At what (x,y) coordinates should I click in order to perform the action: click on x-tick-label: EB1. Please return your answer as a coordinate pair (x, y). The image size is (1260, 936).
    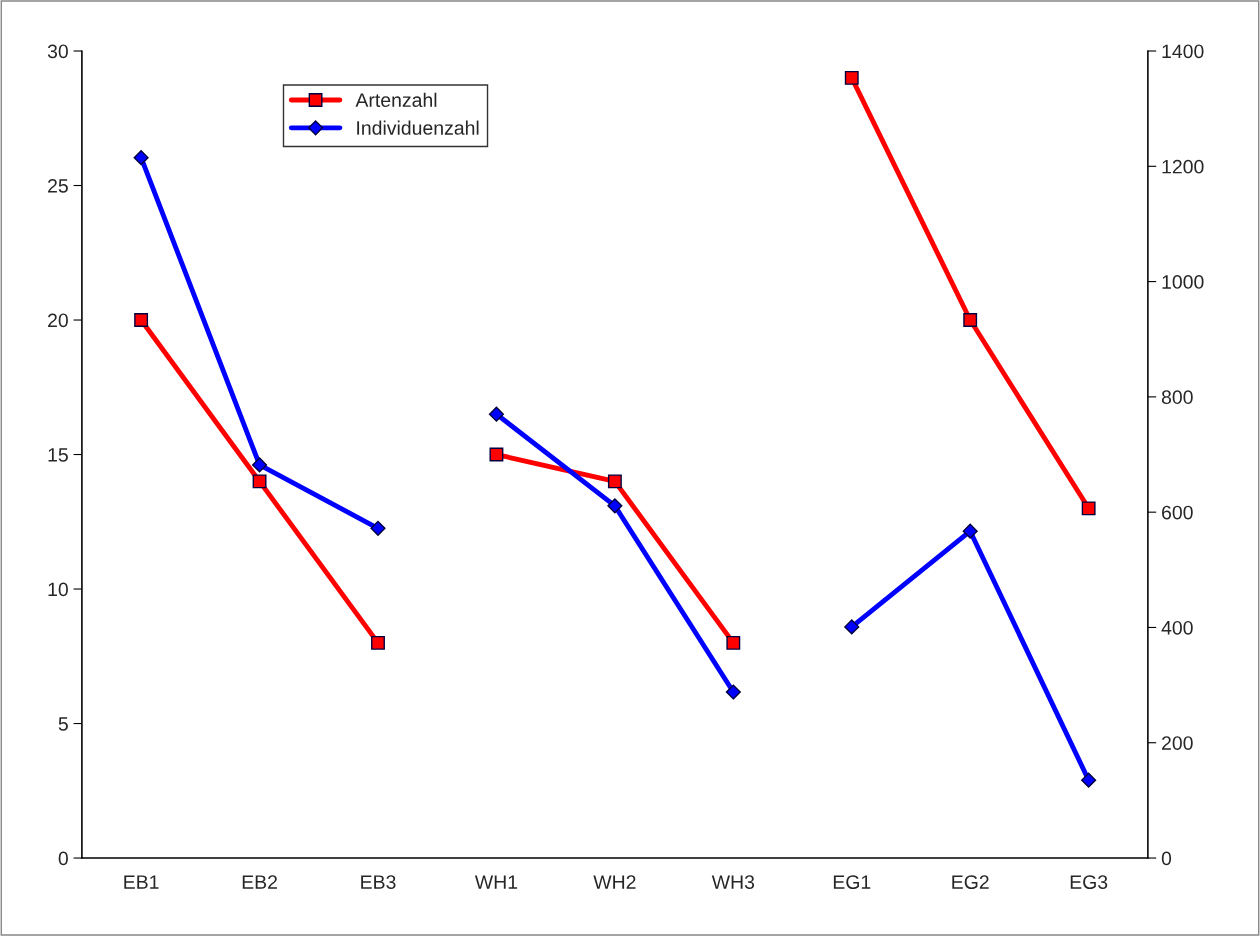
    Looking at the image, I should click on (141, 882).